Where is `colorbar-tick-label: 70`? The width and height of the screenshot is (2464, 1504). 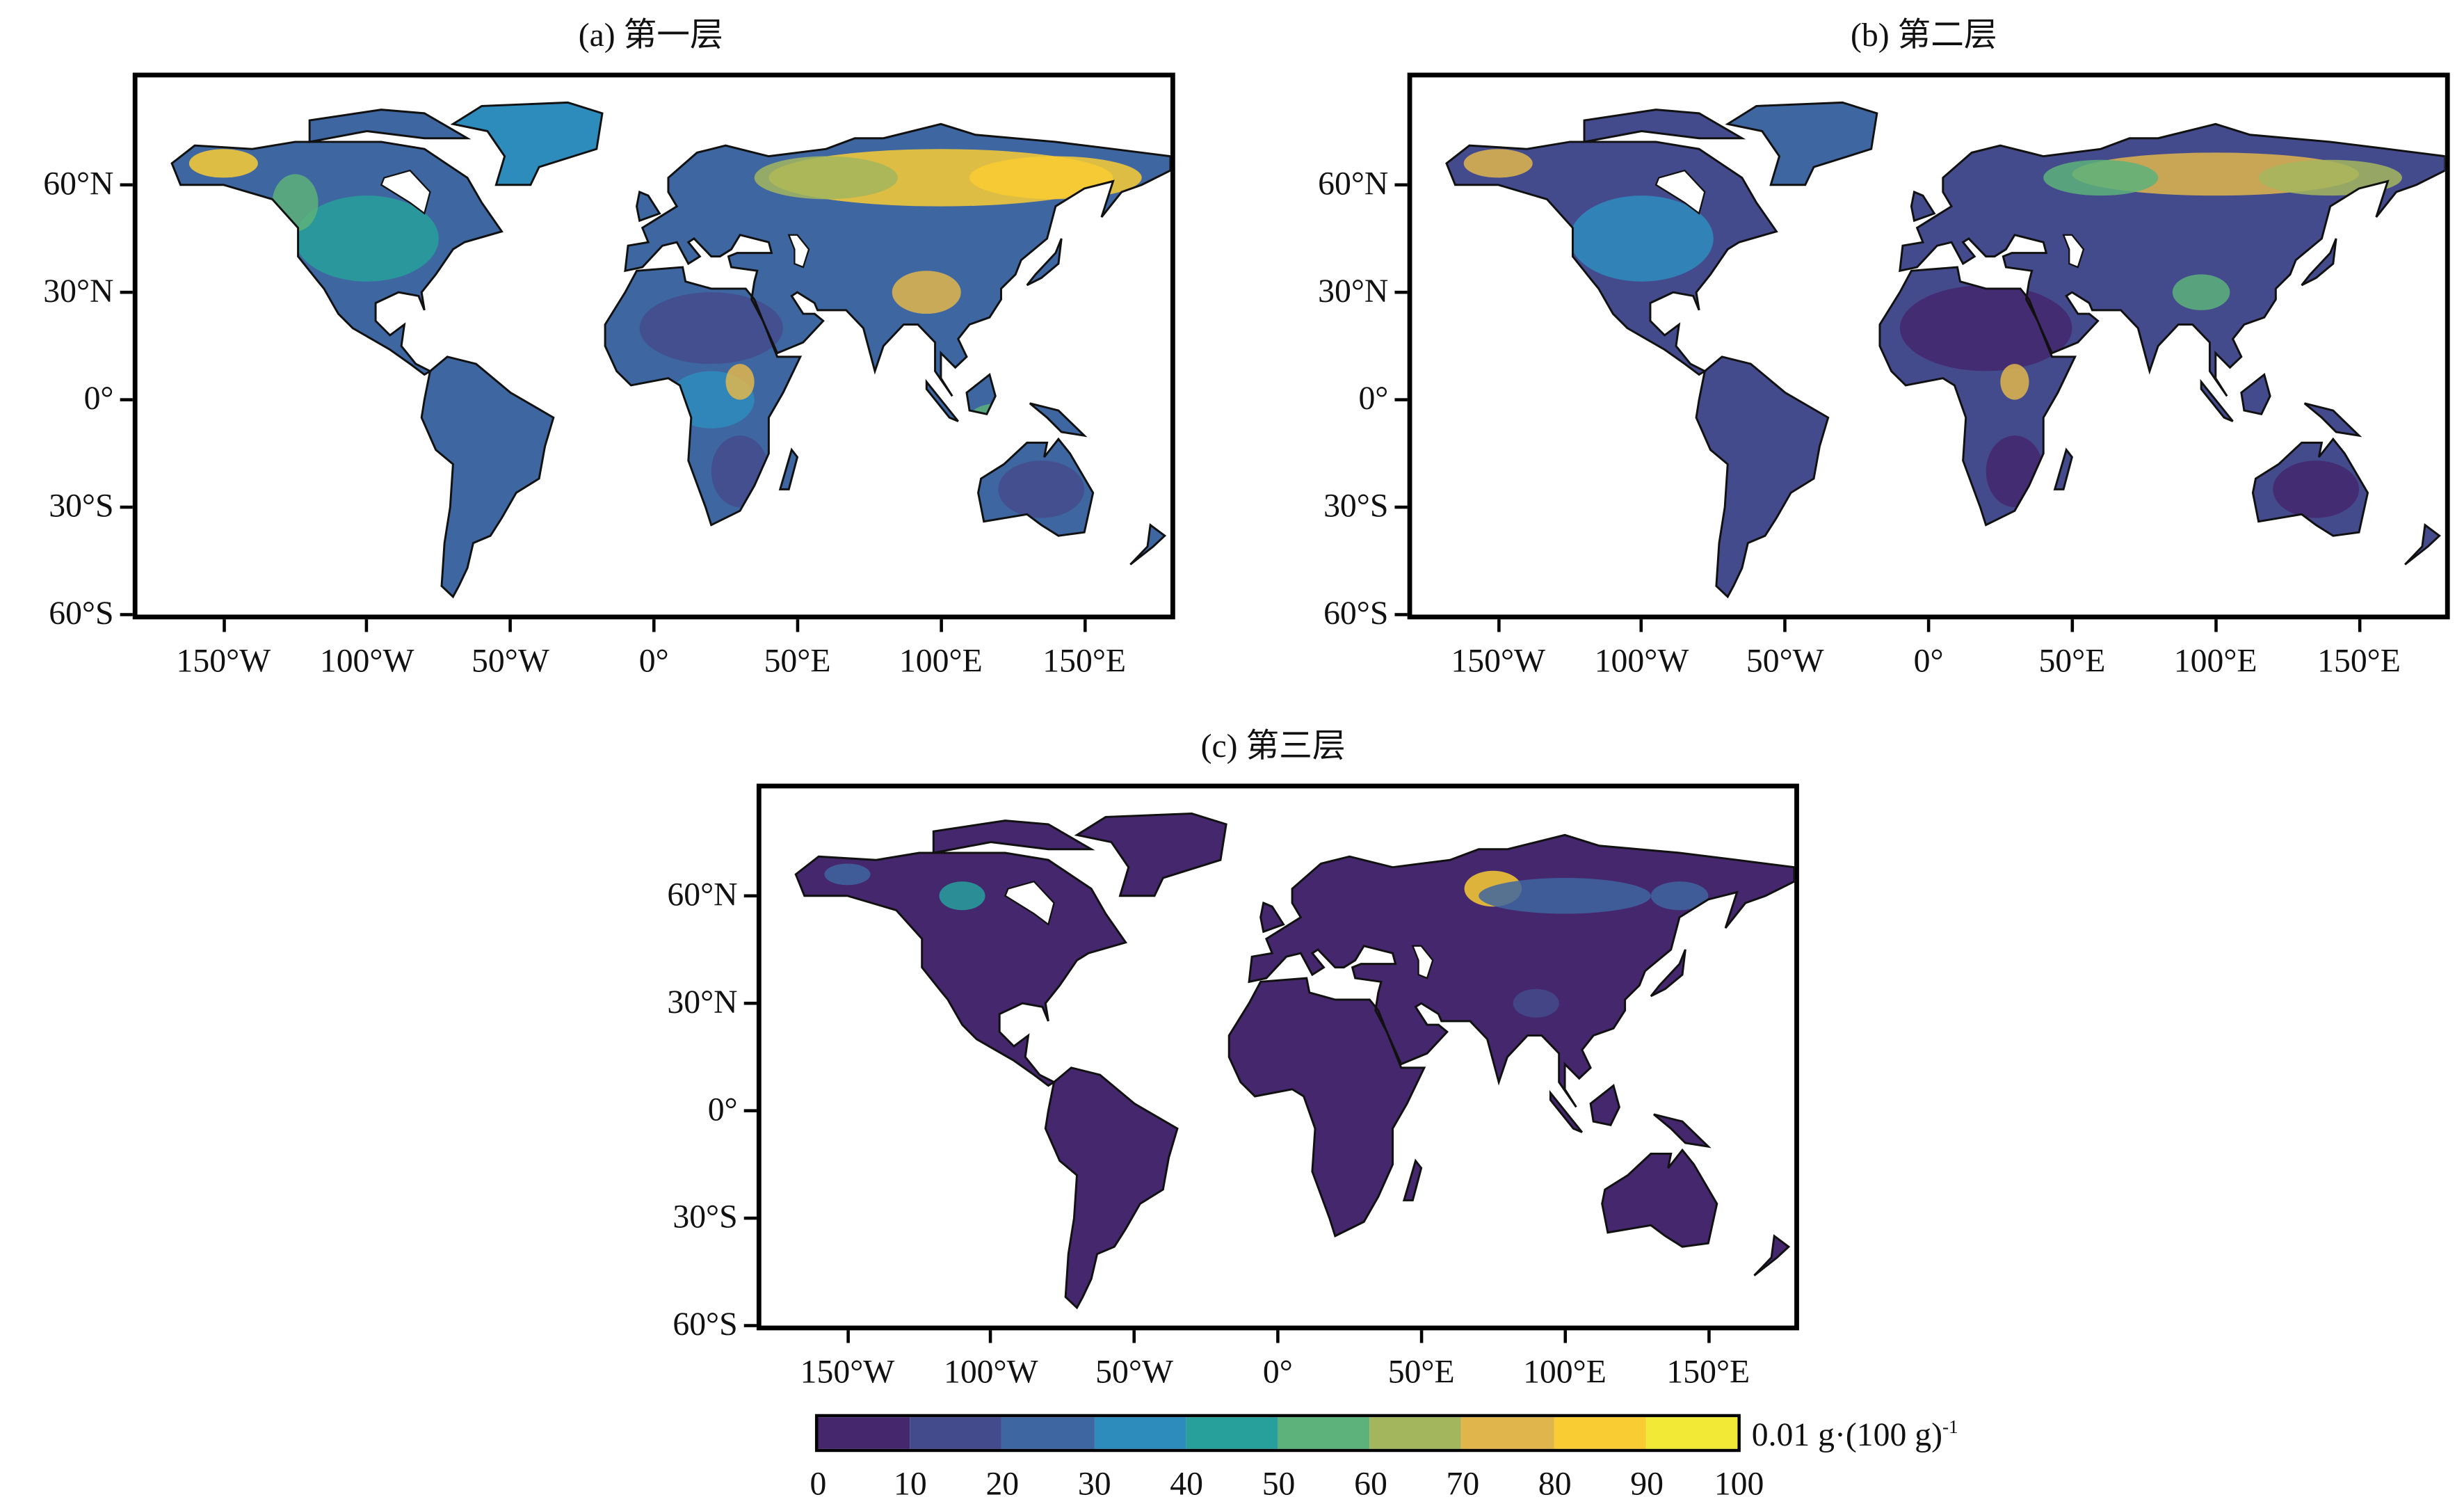 colorbar-tick-label: 70 is located at coordinates (1463, 1483).